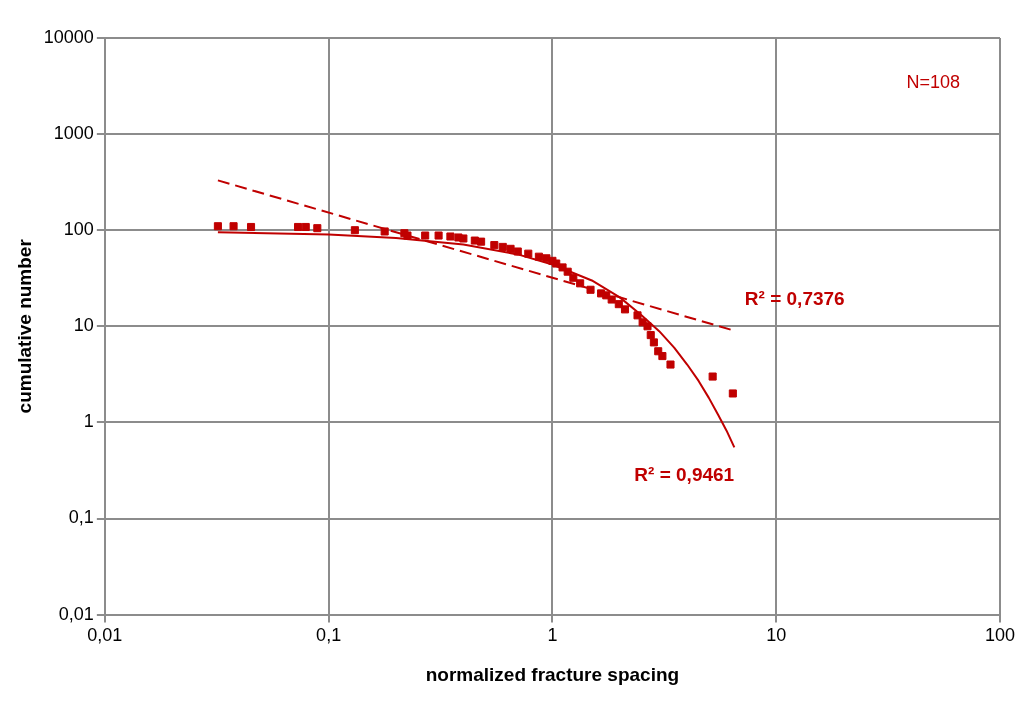 The image size is (1030, 716). Describe the element at coordinates (1000, 635) in the screenshot. I see `x-tick-label: 100` at that location.